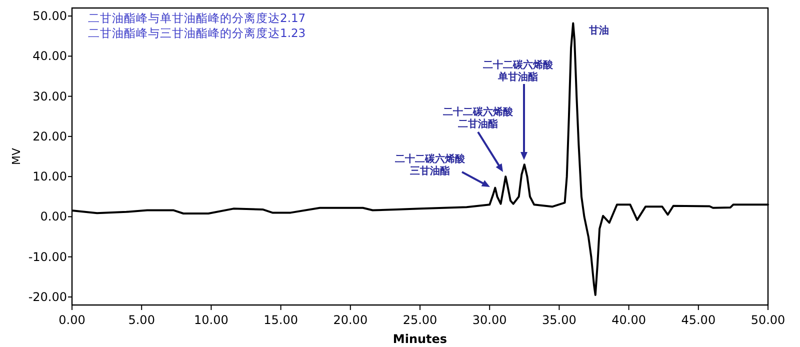 Image resolution: width=800 pixels, height=347 pixels. What do you see at coordinates (72, 320) in the screenshot?
I see `x-tick-label: 0.00` at bounding box center [72, 320].